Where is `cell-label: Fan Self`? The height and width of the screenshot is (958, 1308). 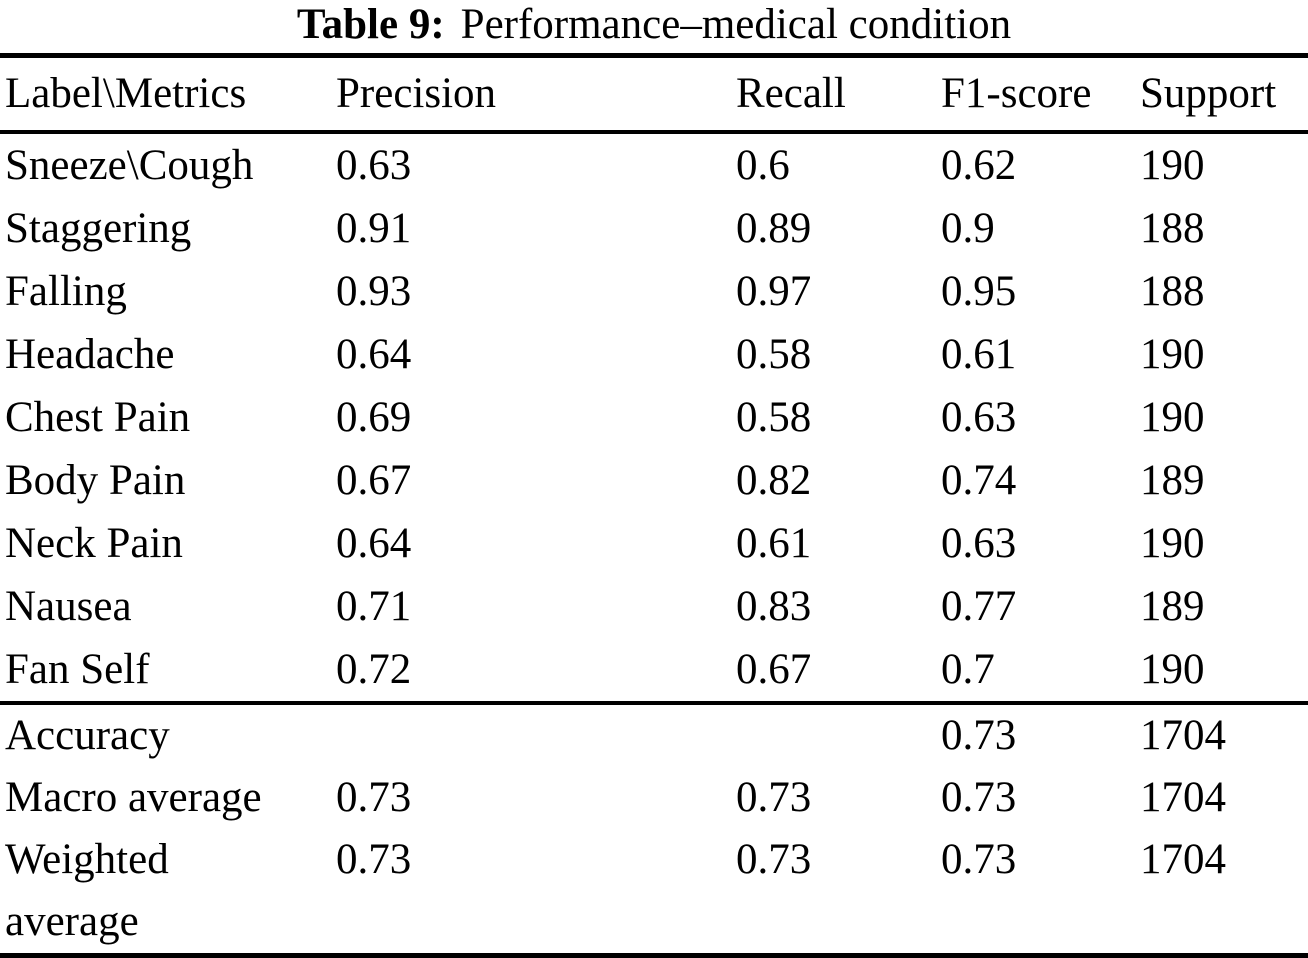
cell-label: Fan Self is located at coordinates (77, 669).